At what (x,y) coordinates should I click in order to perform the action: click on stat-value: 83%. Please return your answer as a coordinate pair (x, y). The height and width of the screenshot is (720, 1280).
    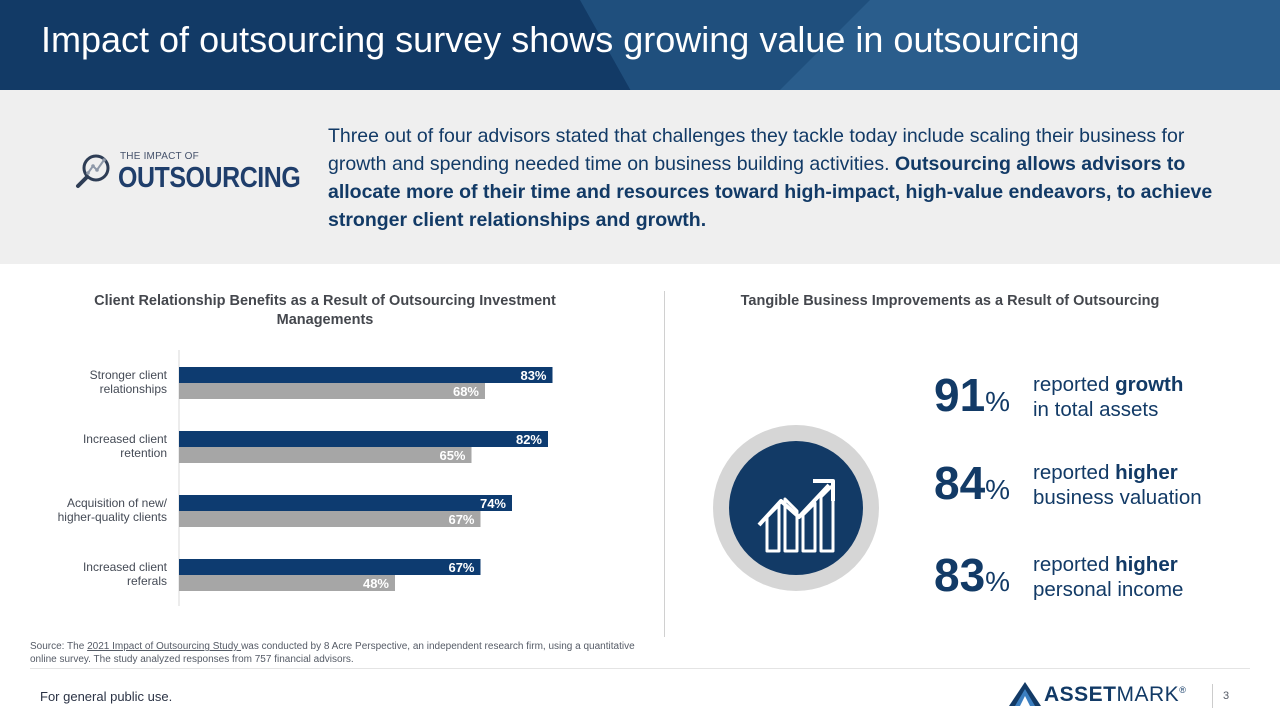
    Looking at the image, I should click on (972, 575).